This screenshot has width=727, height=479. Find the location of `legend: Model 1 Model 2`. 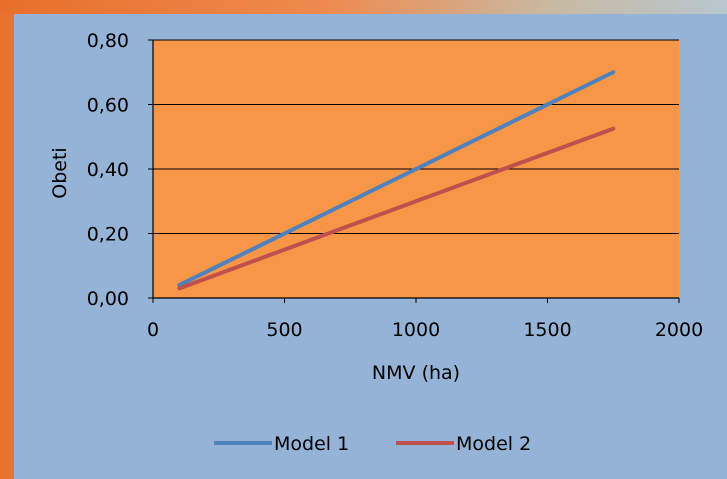

legend: Model 1 Model 2 is located at coordinates (372, 444).